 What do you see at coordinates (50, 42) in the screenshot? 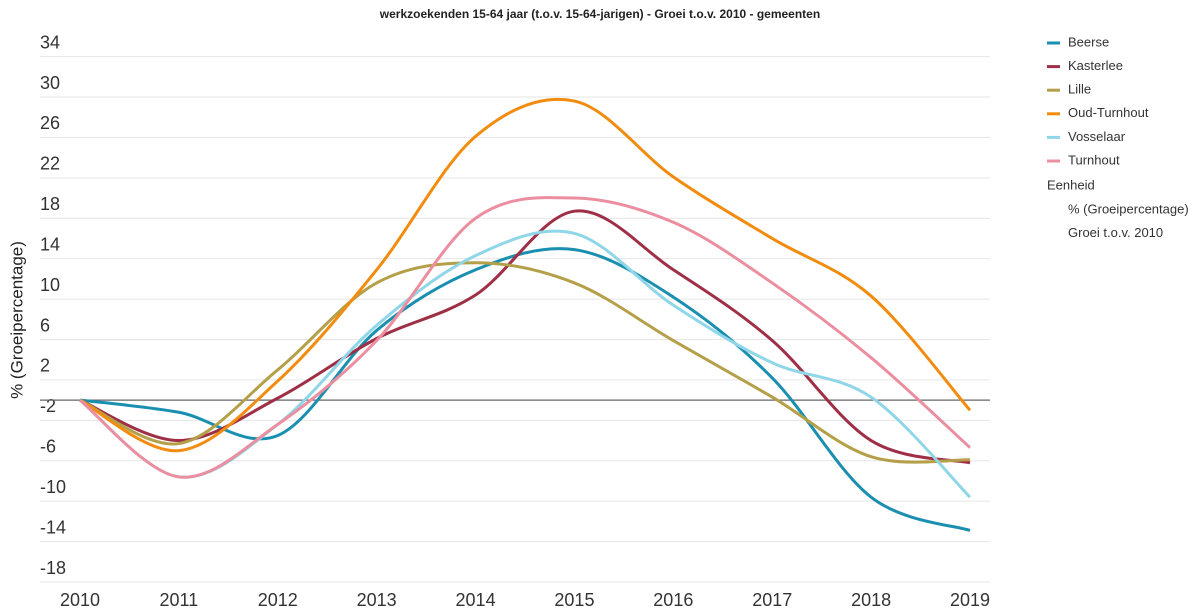
I see `y-tick-label: 34` at bounding box center [50, 42].